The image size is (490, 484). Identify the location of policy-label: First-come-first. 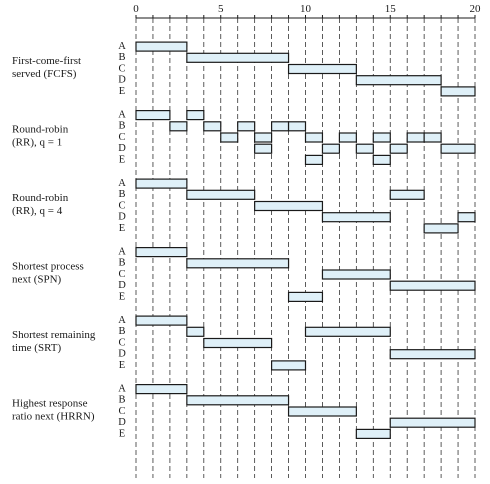
(46, 61).